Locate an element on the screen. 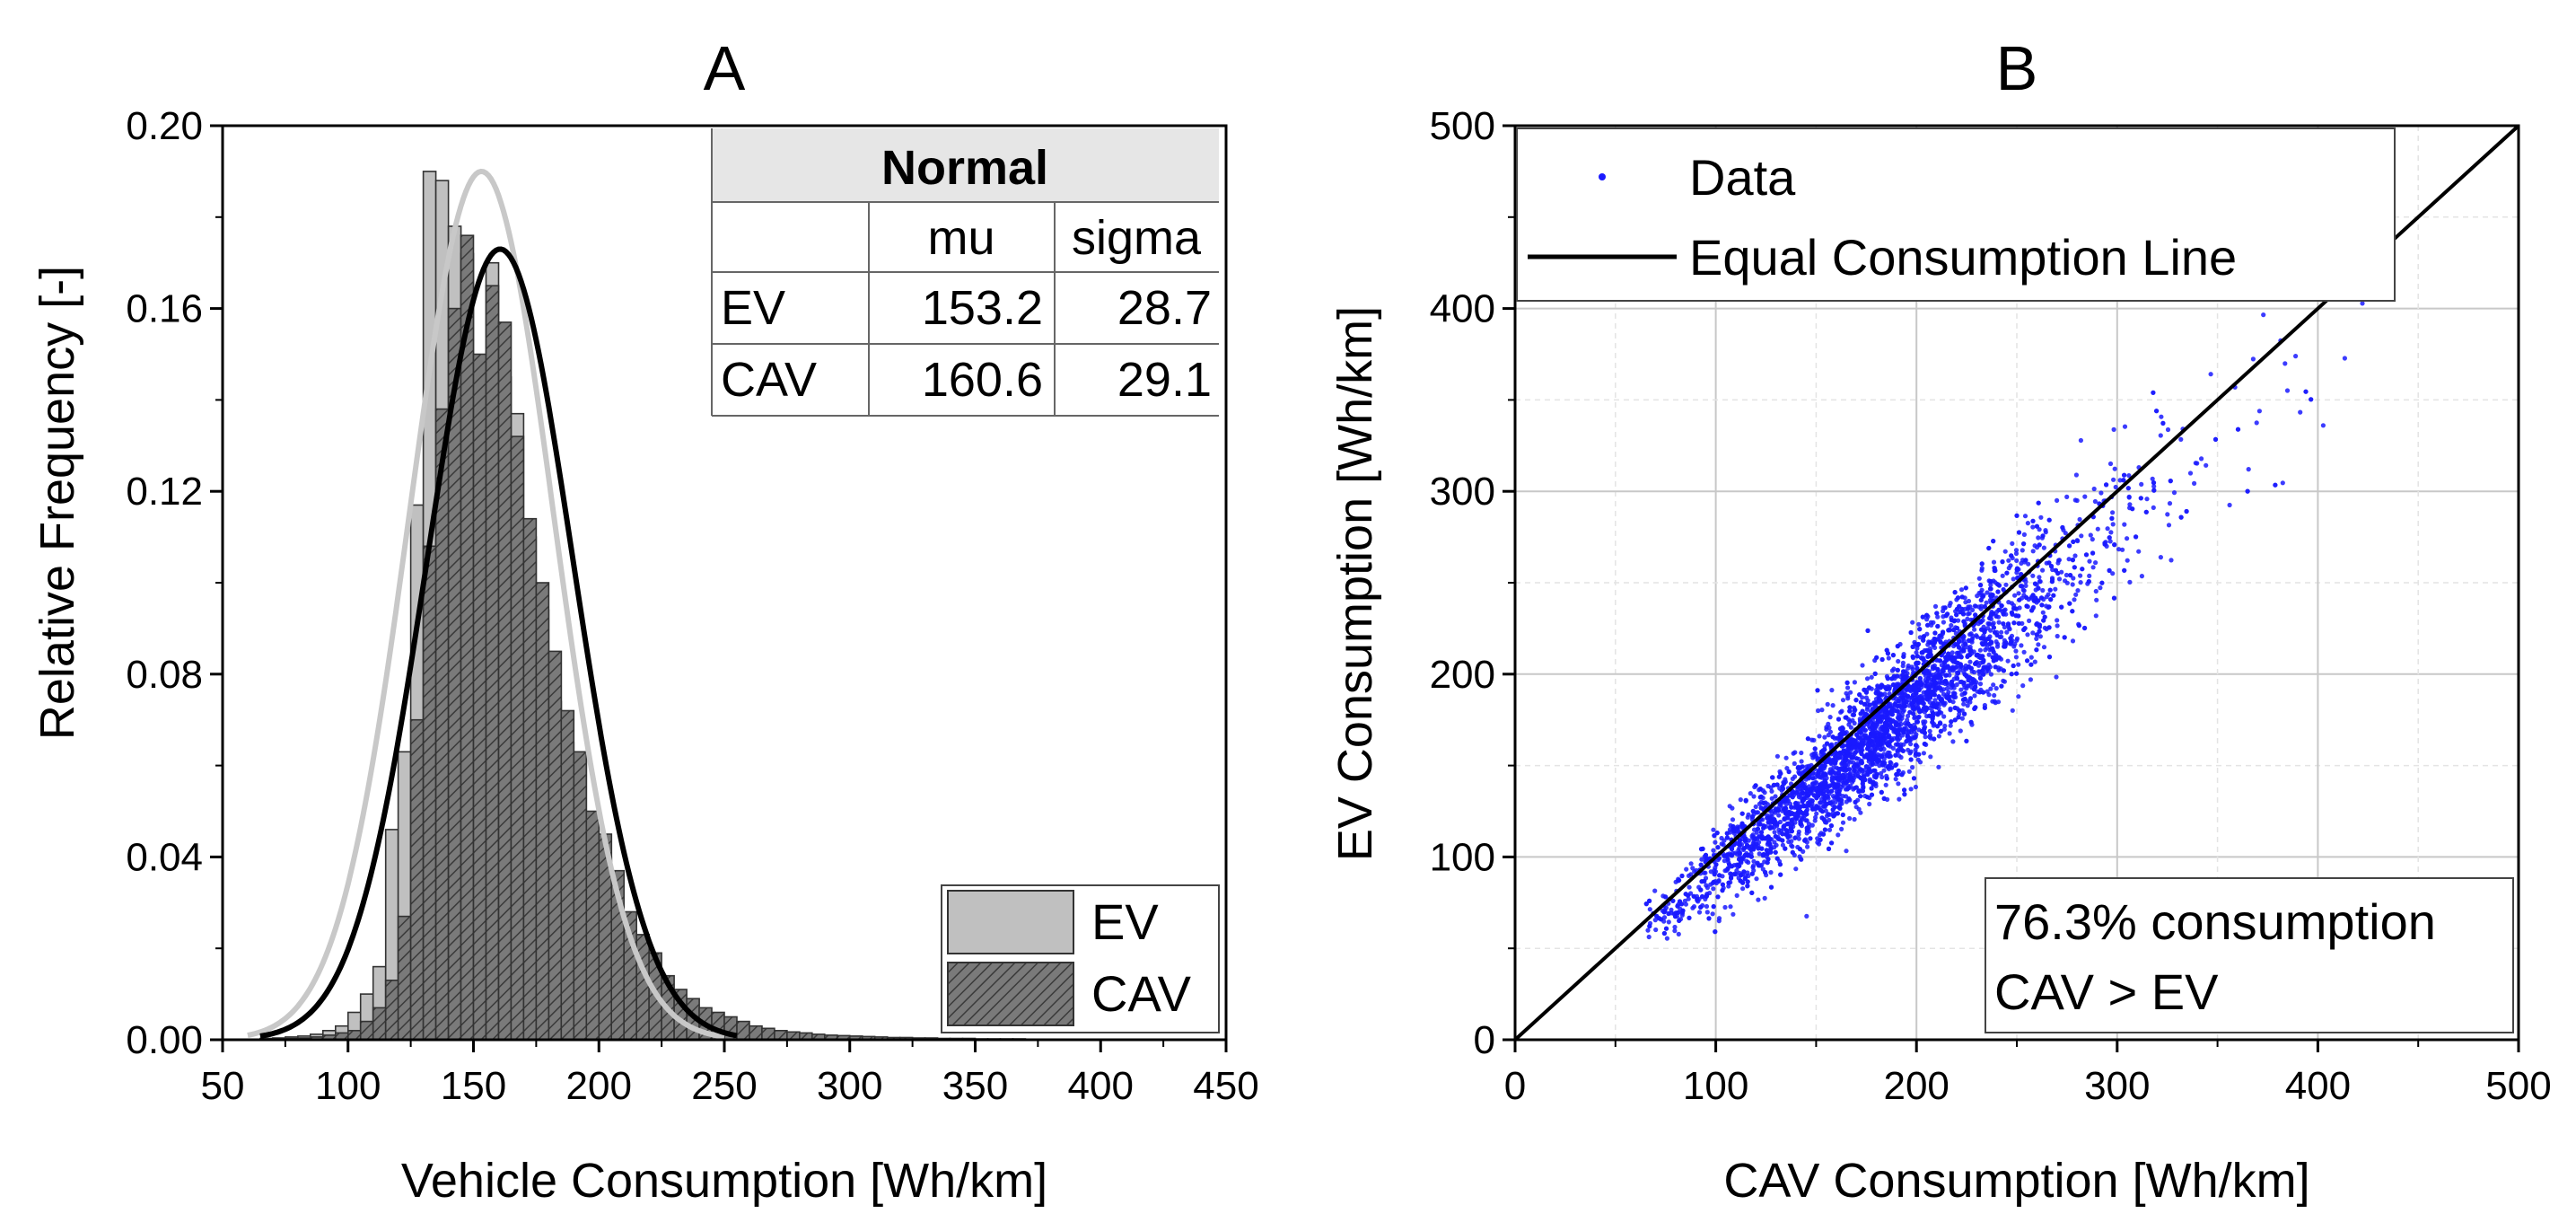 This screenshot has height=1231, width=2576. x-tick-label: 100 is located at coordinates (348, 1086).